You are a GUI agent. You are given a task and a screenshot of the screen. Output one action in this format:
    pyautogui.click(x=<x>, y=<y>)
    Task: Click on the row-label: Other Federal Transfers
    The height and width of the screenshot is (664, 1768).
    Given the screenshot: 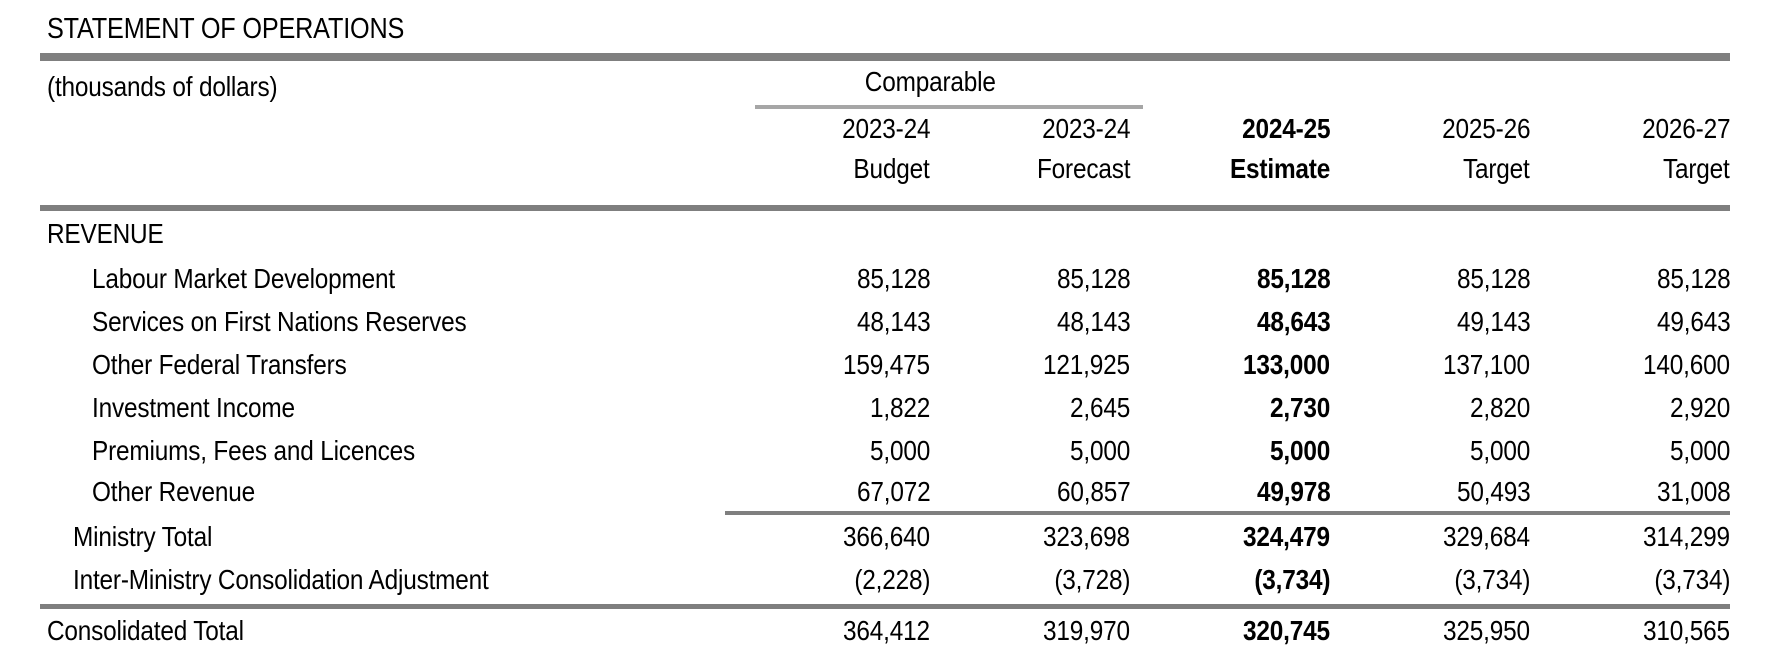 What is the action you would take?
    pyautogui.click(x=219, y=364)
    